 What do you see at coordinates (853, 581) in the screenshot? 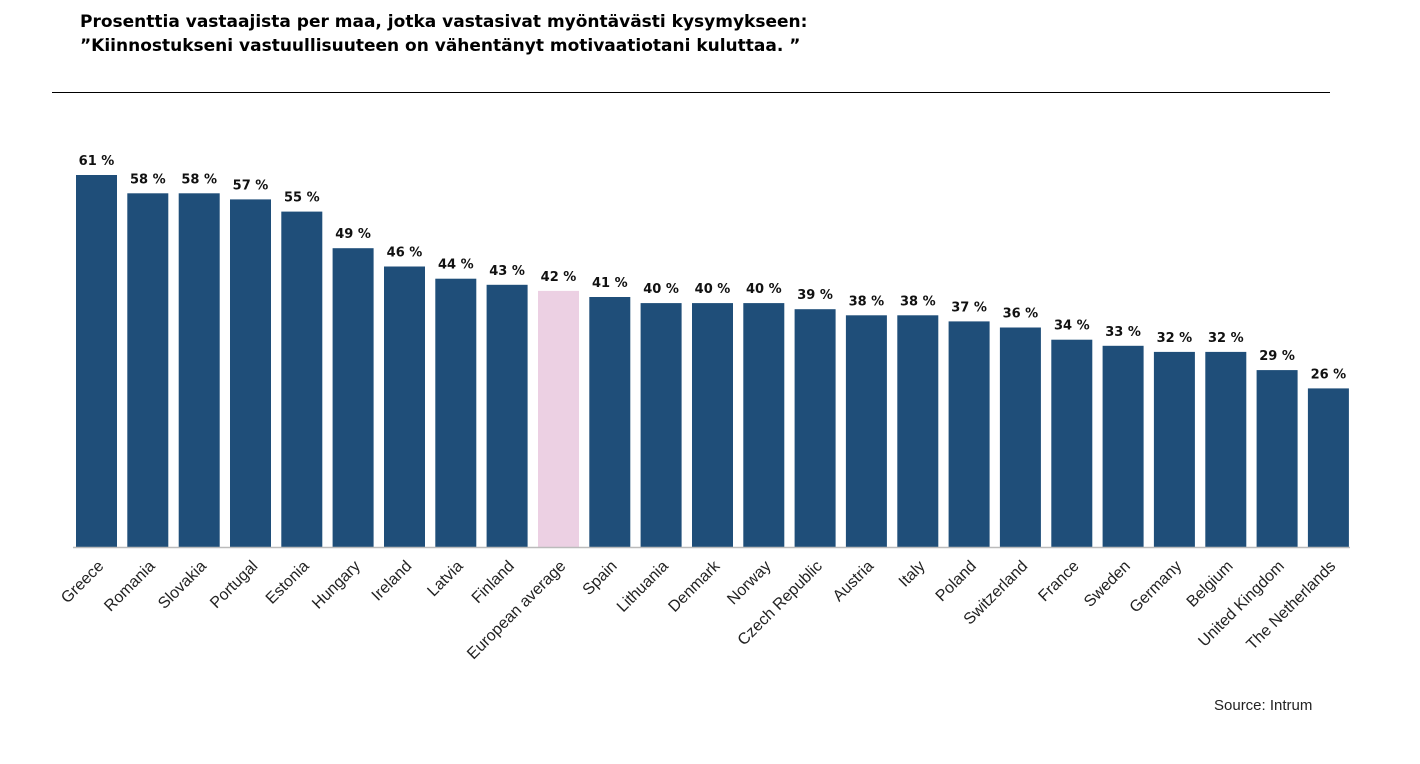
I see `category-tick-label: Austria` at bounding box center [853, 581].